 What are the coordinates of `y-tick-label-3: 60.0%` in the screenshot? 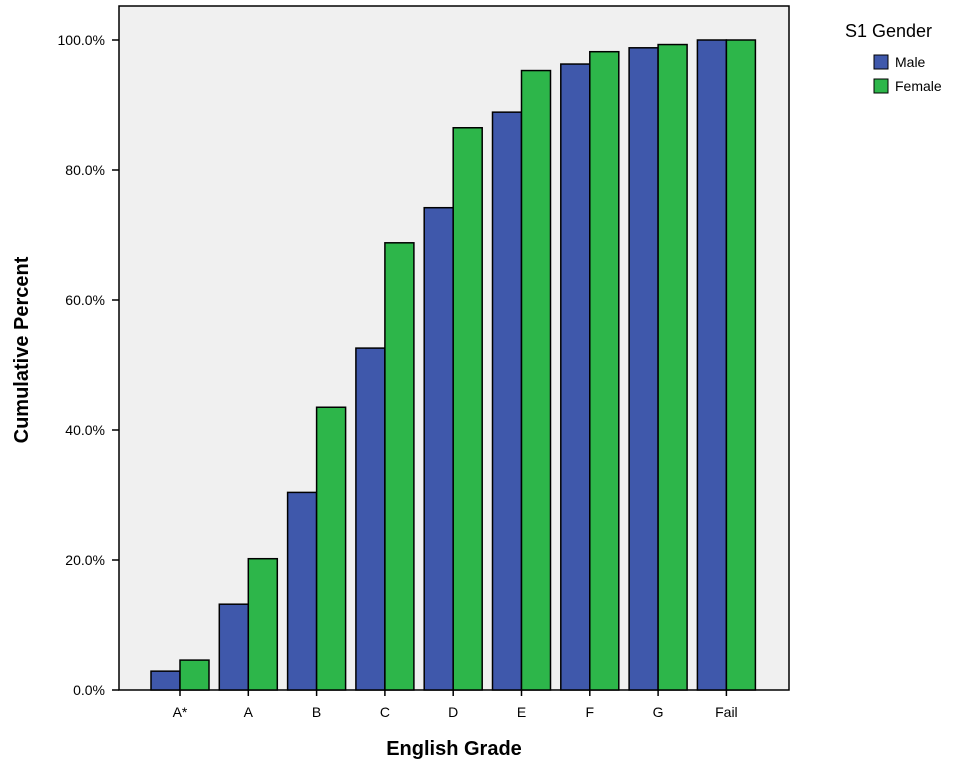 It's located at (85, 300).